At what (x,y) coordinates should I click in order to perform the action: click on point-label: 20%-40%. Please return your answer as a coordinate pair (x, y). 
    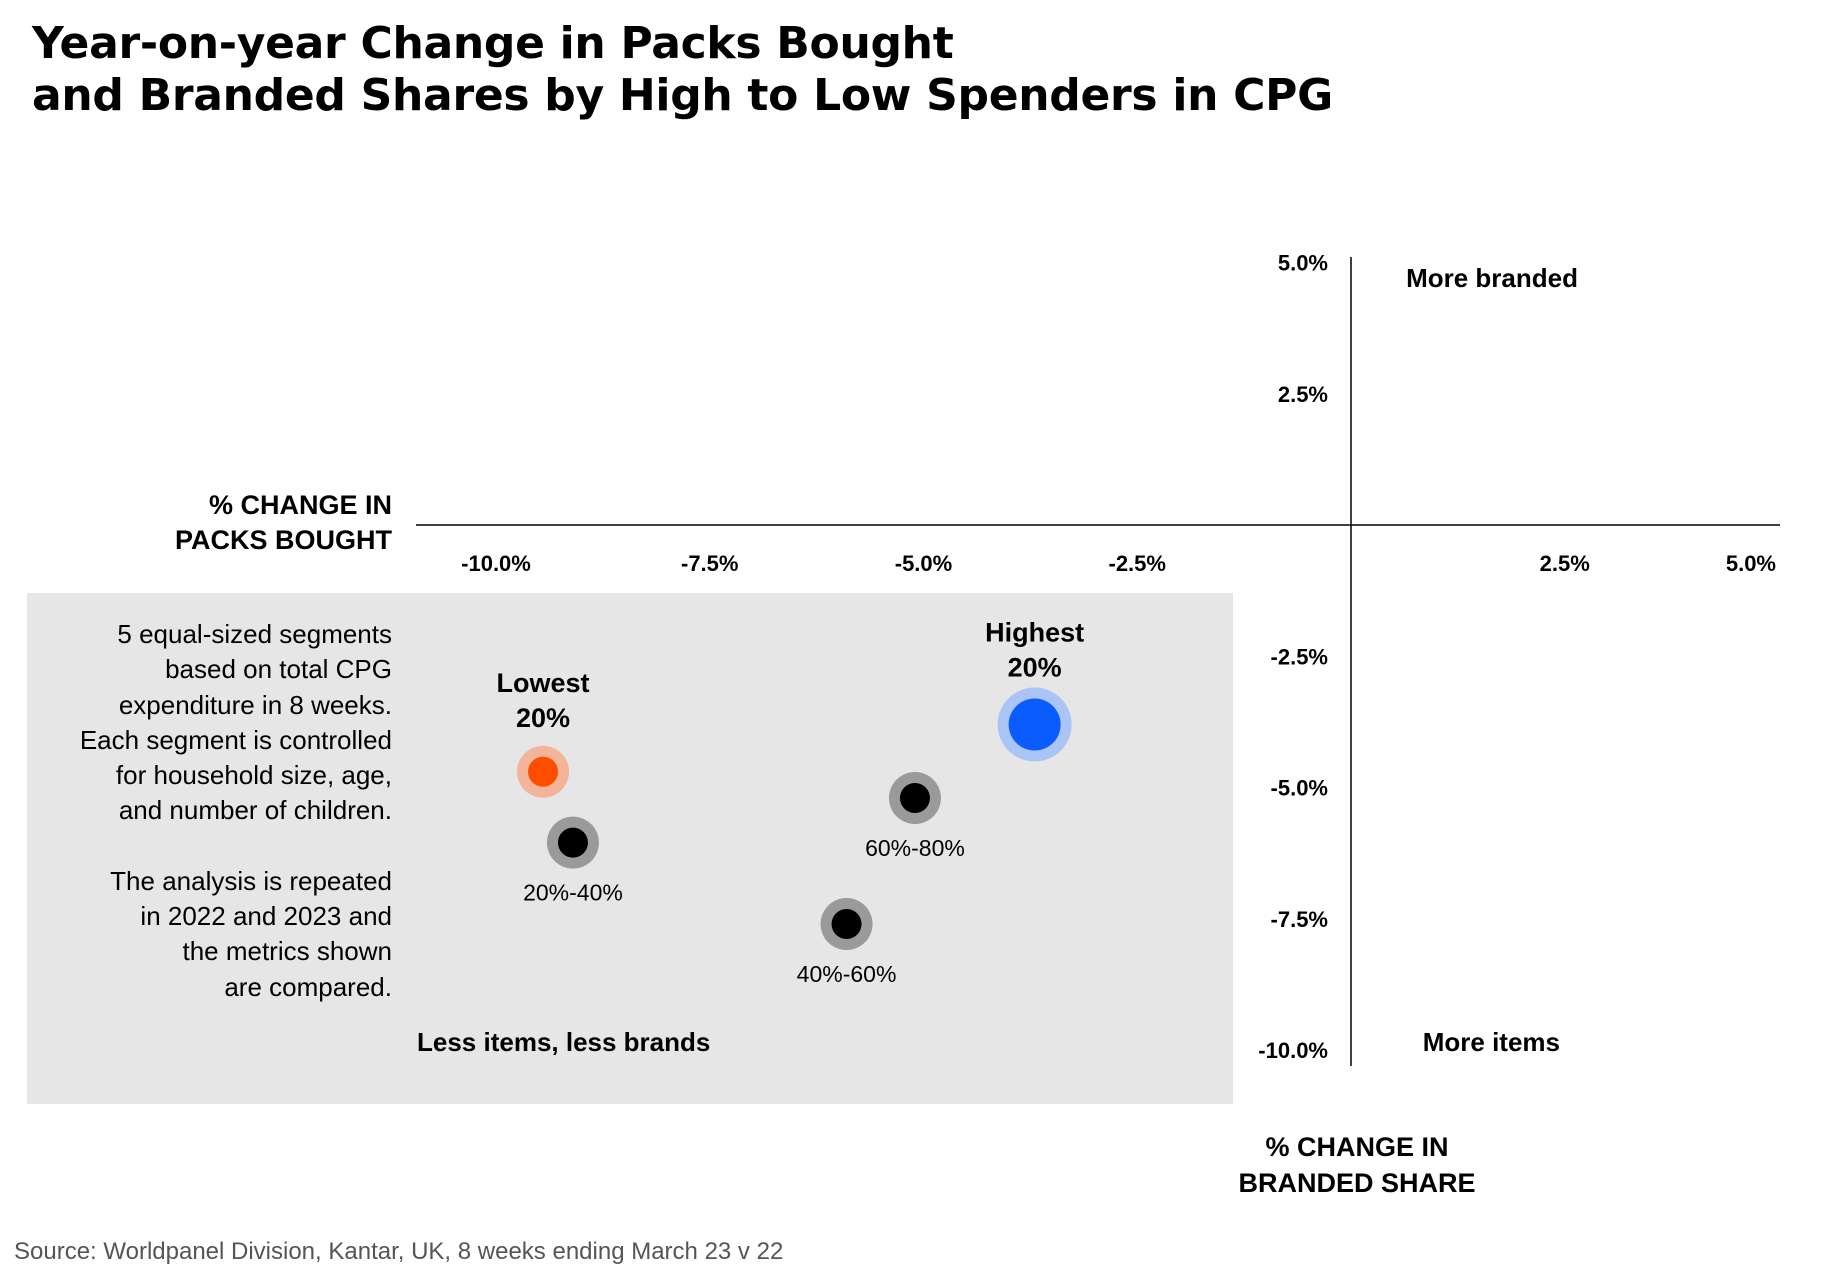
    Looking at the image, I should click on (573, 893).